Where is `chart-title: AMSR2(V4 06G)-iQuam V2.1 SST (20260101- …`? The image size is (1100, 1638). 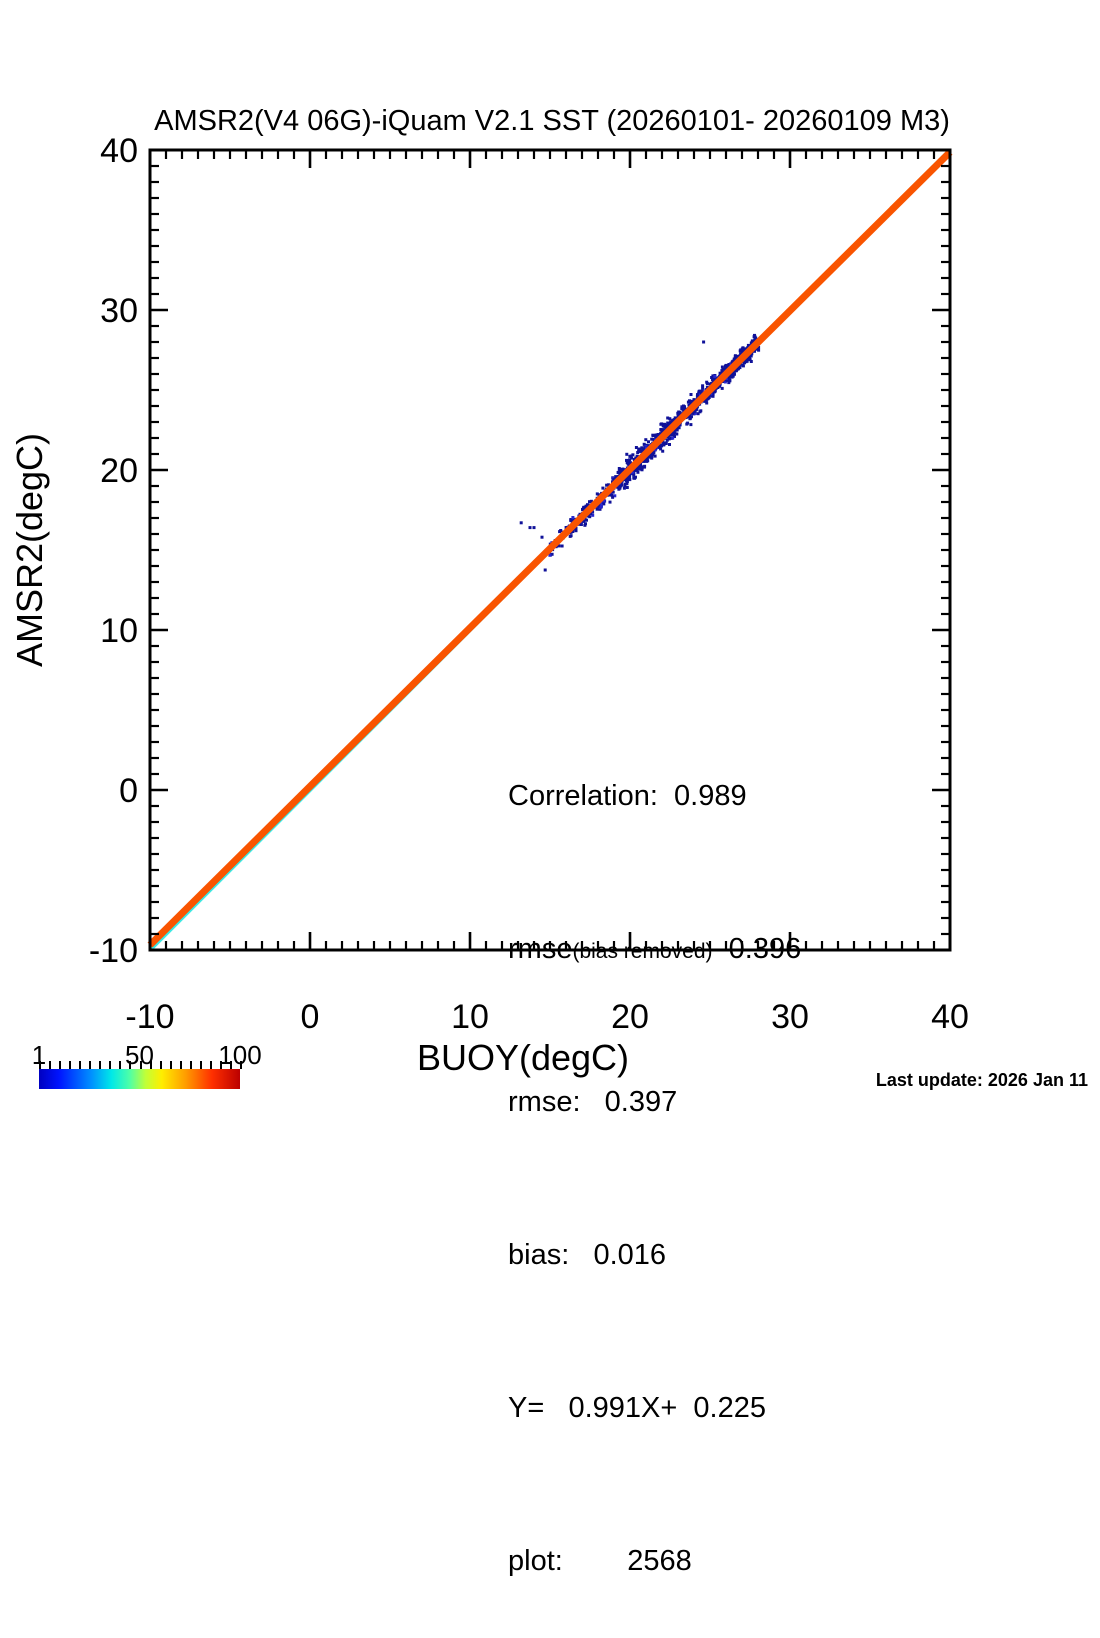
chart-title: AMSR2(V4 06G)-iQuam V2.1 SST (20260101- … is located at coordinates (552, 121).